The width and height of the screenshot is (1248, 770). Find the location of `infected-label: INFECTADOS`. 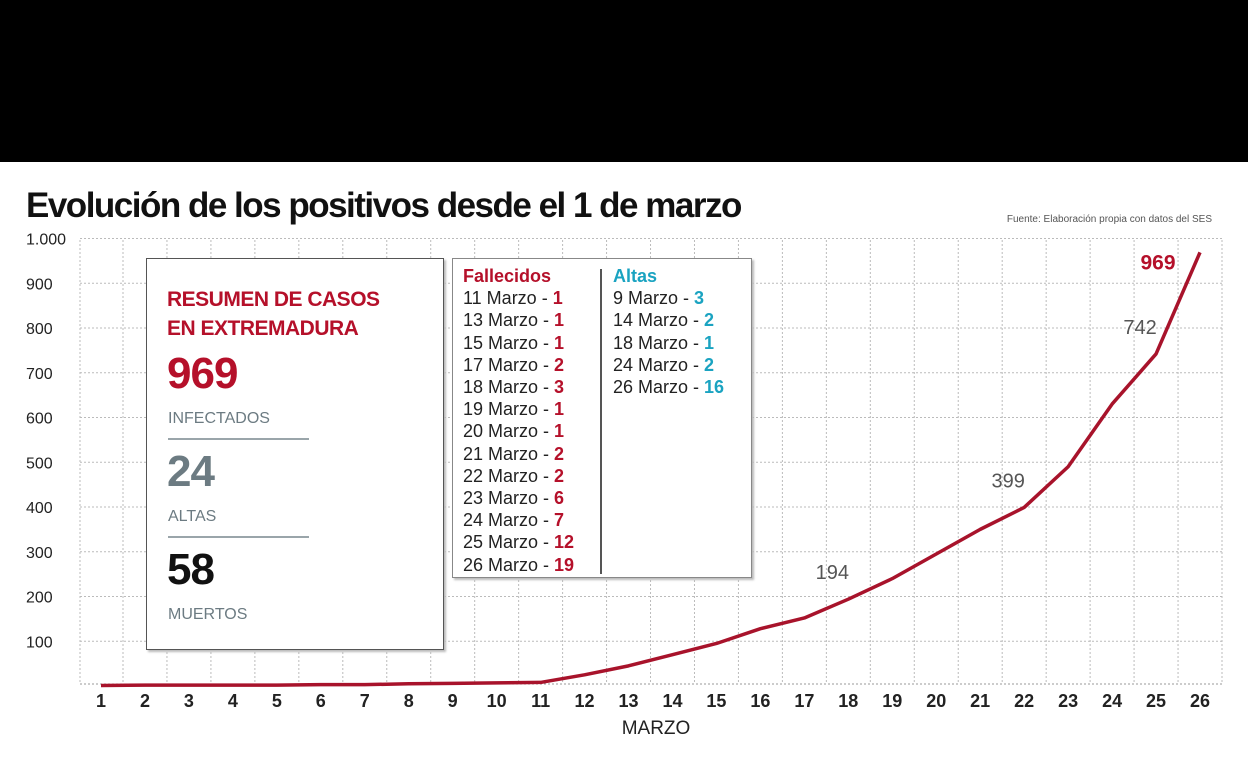

infected-label: INFECTADOS is located at coordinates (219, 418).